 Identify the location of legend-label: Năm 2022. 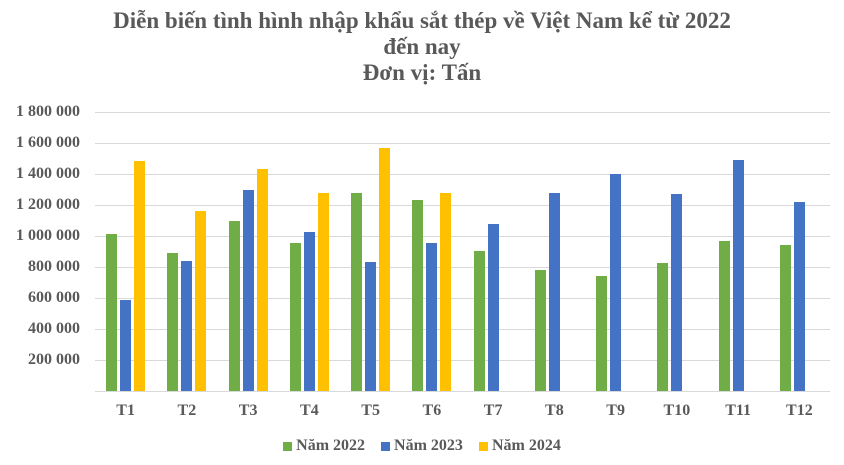
(331, 445).